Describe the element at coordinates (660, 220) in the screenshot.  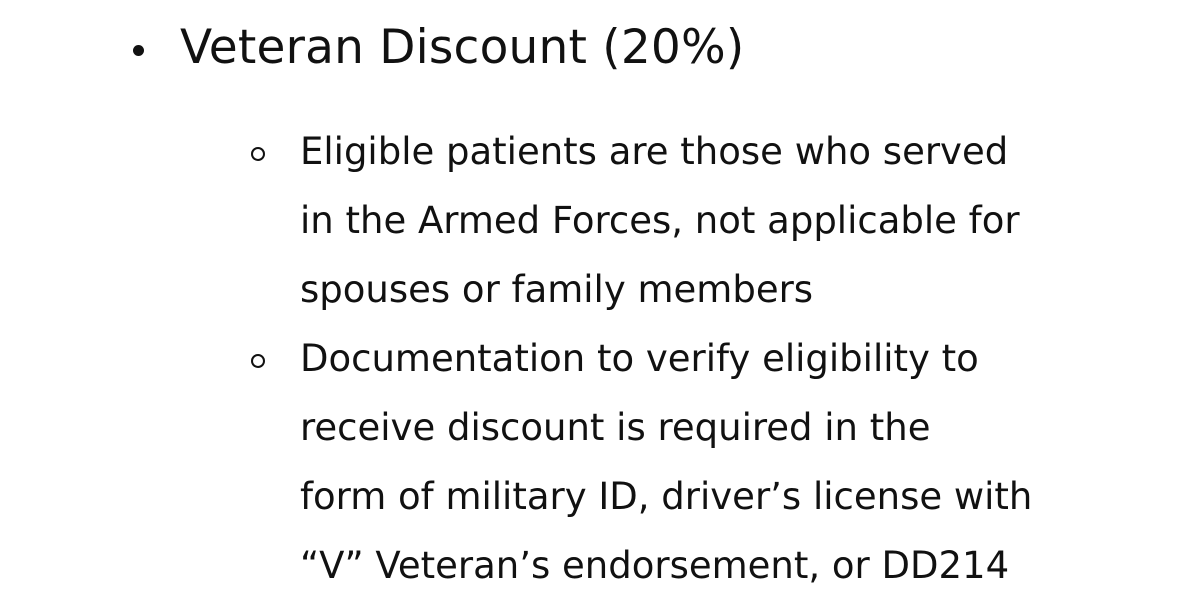
I see `list-item-line: in the Armed Forces, not applicable for` at that location.